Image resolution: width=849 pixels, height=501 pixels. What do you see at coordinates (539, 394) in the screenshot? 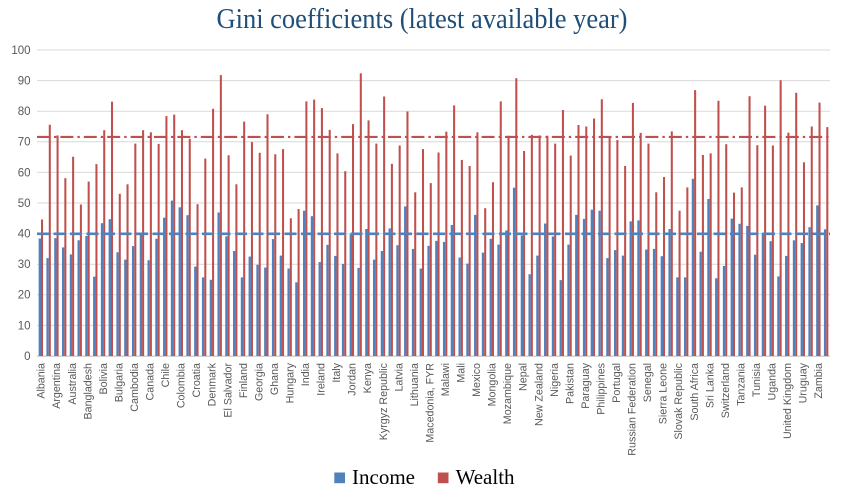
I see `svg-text: New Zealand` at bounding box center [539, 394].